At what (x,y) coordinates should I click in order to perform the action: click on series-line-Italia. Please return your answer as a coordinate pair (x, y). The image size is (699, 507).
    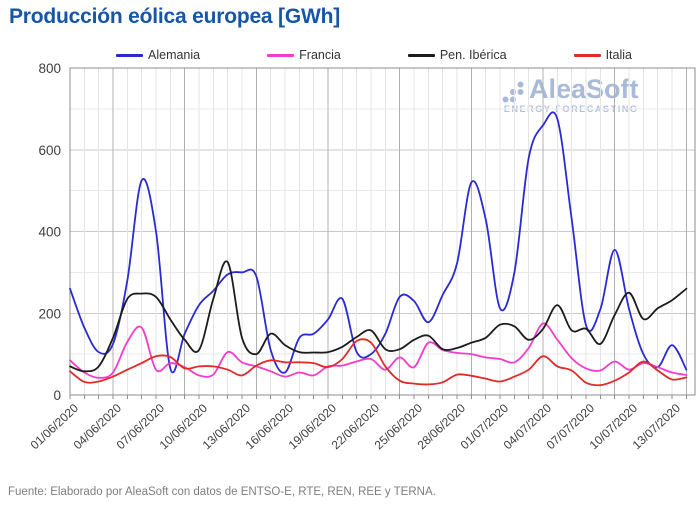
    Looking at the image, I should click on (378, 362).